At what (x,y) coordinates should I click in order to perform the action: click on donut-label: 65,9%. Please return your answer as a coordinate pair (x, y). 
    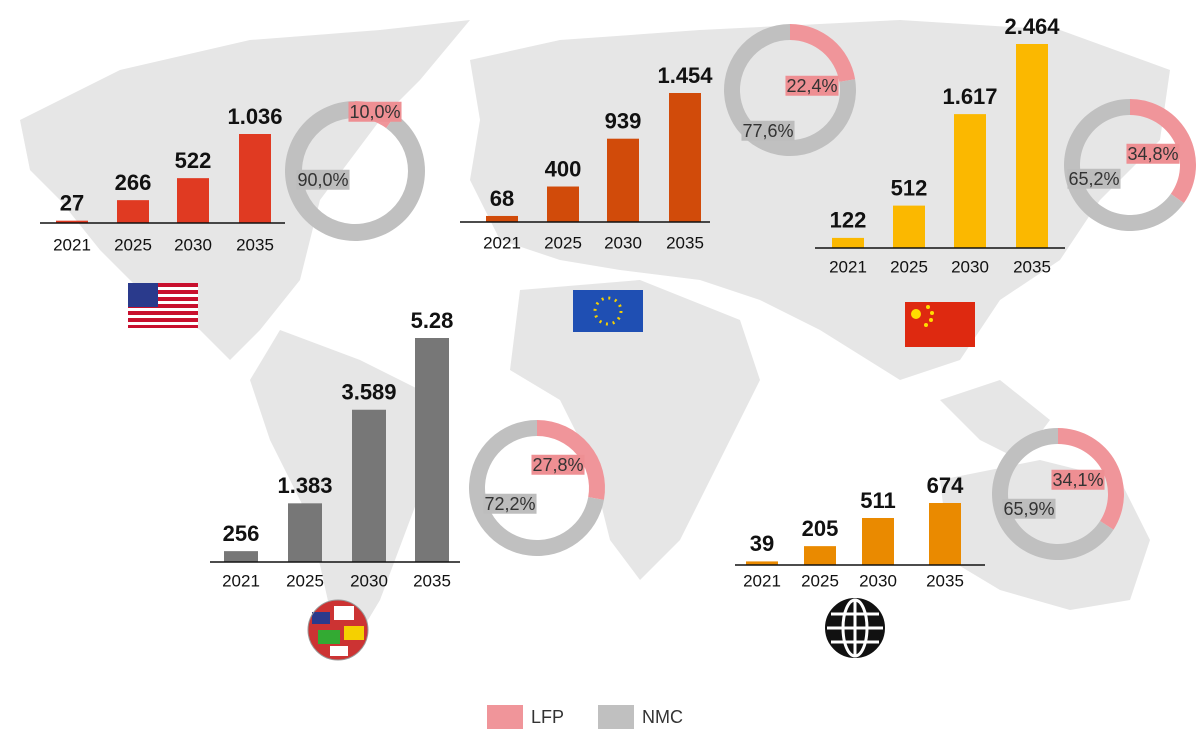
    Looking at the image, I should click on (1029, 508).